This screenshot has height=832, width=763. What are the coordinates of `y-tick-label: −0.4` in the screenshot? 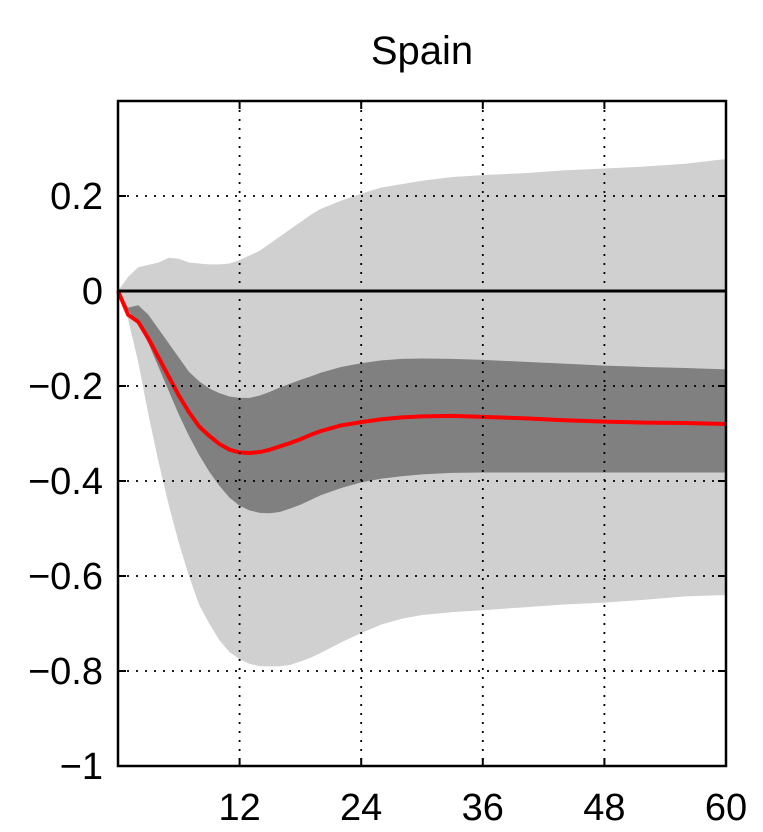 It's located at (65, 482).